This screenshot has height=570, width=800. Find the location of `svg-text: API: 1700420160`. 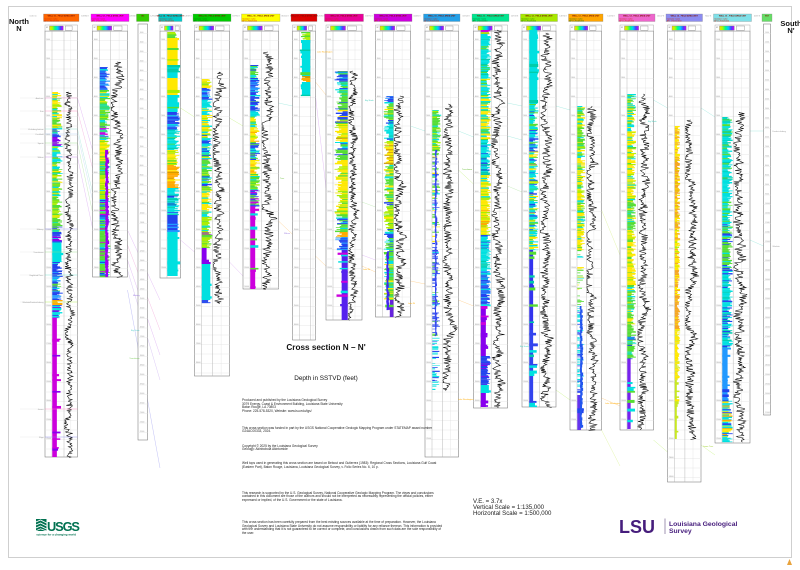

svg-text: API: 1700420160 is located at coordinates (166, 21).